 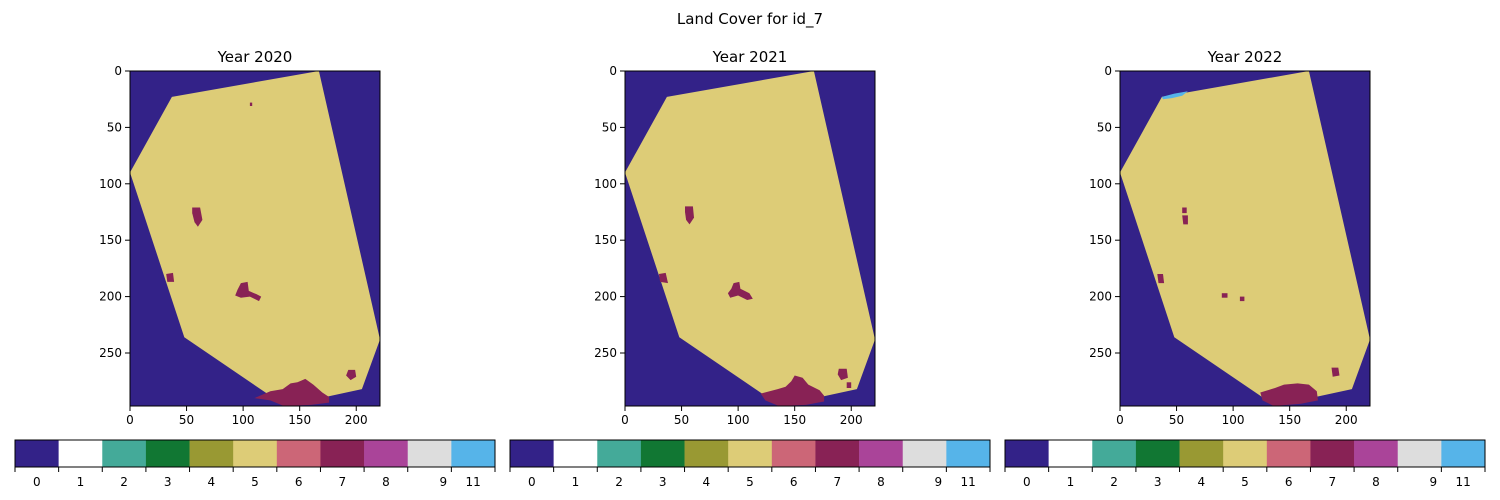 What do you see at coordinates (299, 482) in the screenshot?
I see `colorbar-tick-label: 6` at bounding box center [299, 482].